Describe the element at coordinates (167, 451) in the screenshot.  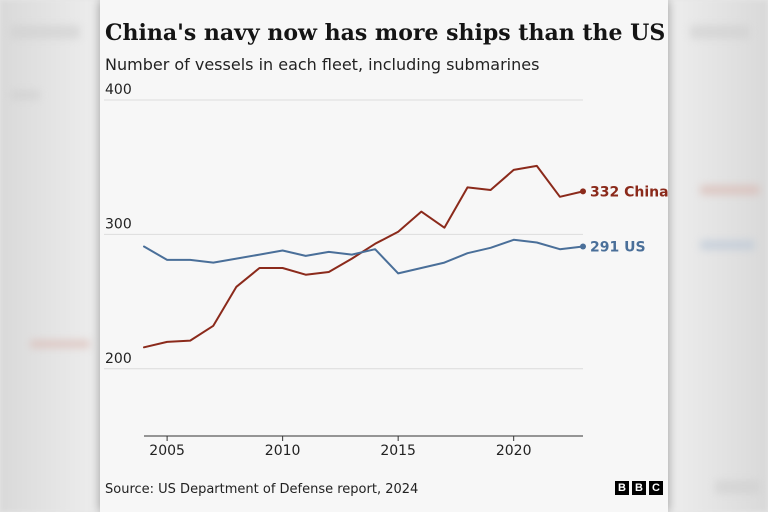
I see `x-tick-label: 2005` at that location.